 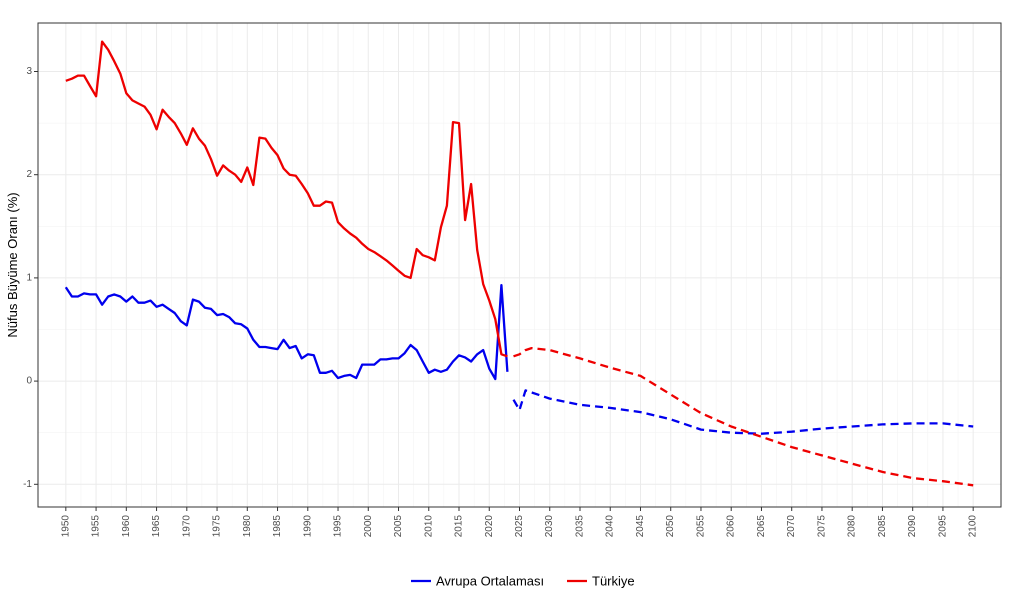 What do you see at coordinates (640, 526) in the screenshot?
I see `x-tick-label: 2045` at bounding box center [640, 526].